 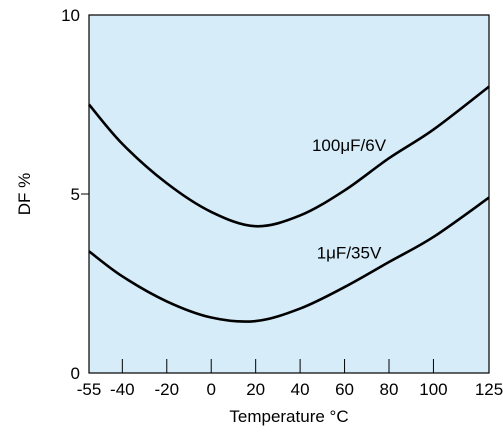 What do you see at coordinates (210, 389) in the screenshot?
I see `x-tick-label: 0` at bounding box center [210, 389].